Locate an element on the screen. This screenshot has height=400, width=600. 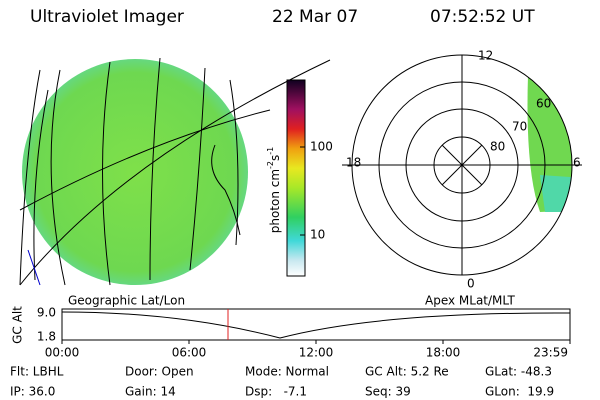
mlat-label: 80 is located at coordinates (497, 147).